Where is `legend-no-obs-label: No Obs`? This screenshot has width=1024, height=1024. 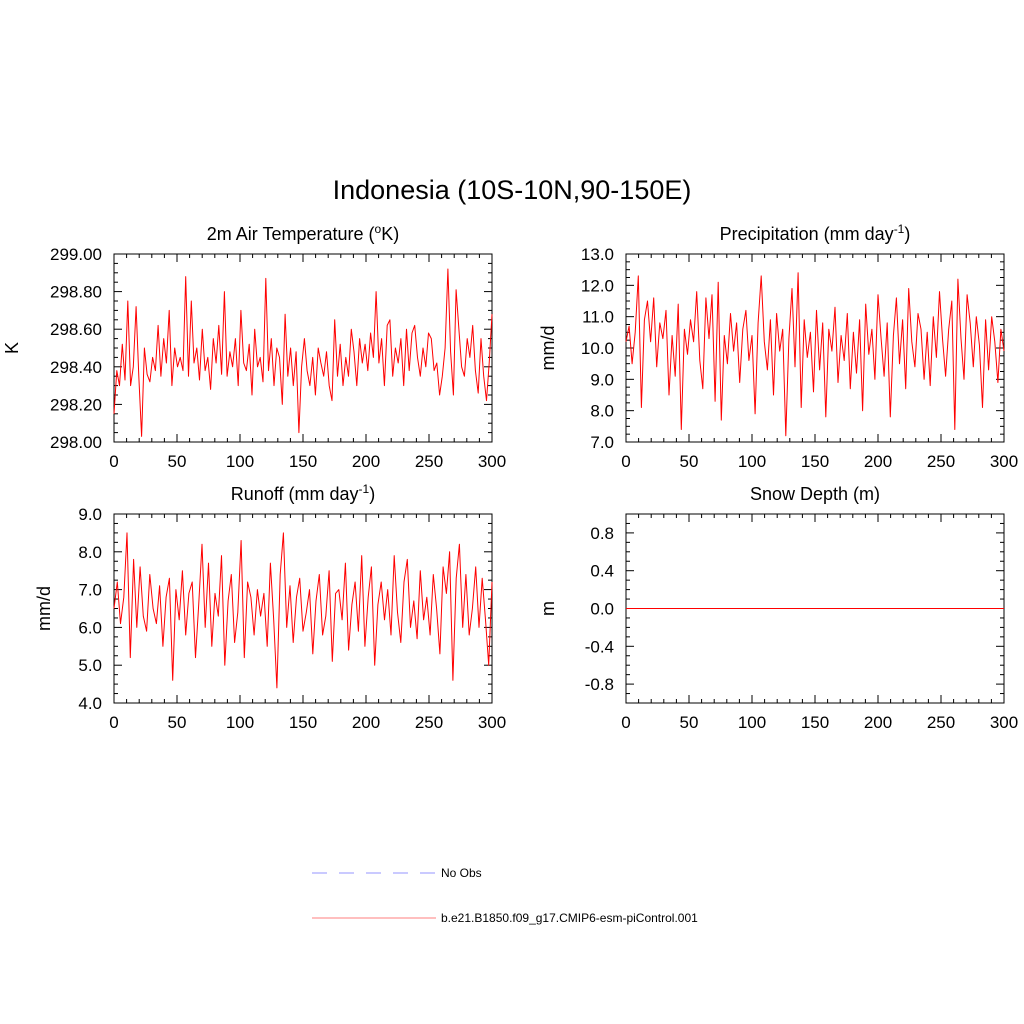
legend-no-obs-label: No Obs is located at coordinates (461, 873).